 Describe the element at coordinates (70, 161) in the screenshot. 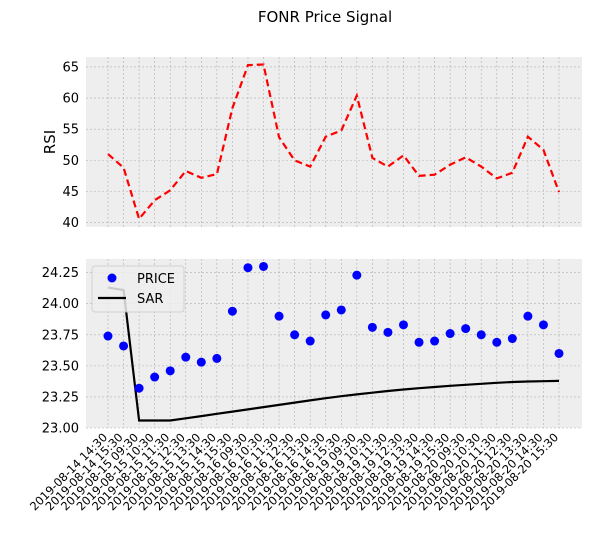

I see `y-tick-label: 50` at that location.